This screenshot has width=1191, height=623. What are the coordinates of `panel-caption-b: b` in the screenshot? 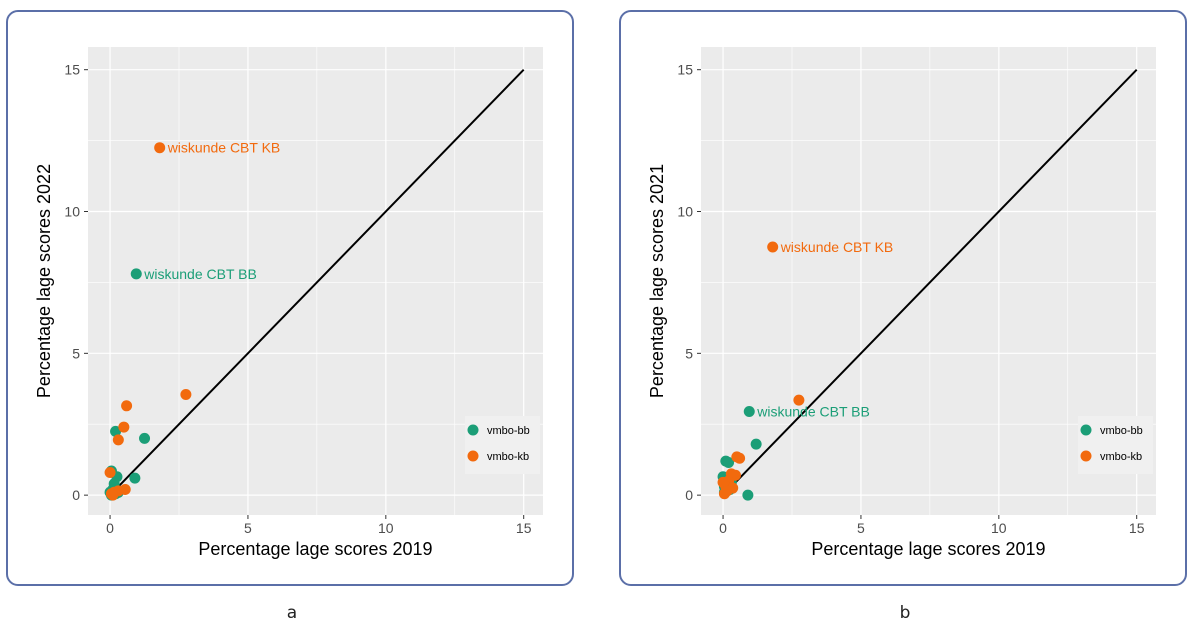 It's located at (905, 613).